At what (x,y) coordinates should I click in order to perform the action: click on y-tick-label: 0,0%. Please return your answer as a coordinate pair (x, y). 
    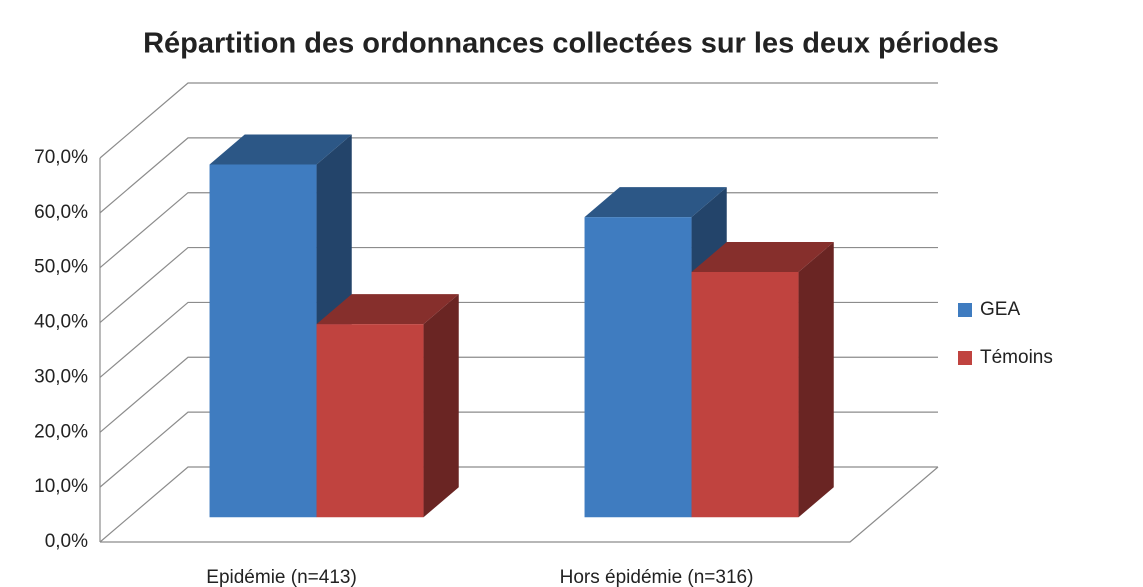
    Looking at the image, I should click on (66, 541).